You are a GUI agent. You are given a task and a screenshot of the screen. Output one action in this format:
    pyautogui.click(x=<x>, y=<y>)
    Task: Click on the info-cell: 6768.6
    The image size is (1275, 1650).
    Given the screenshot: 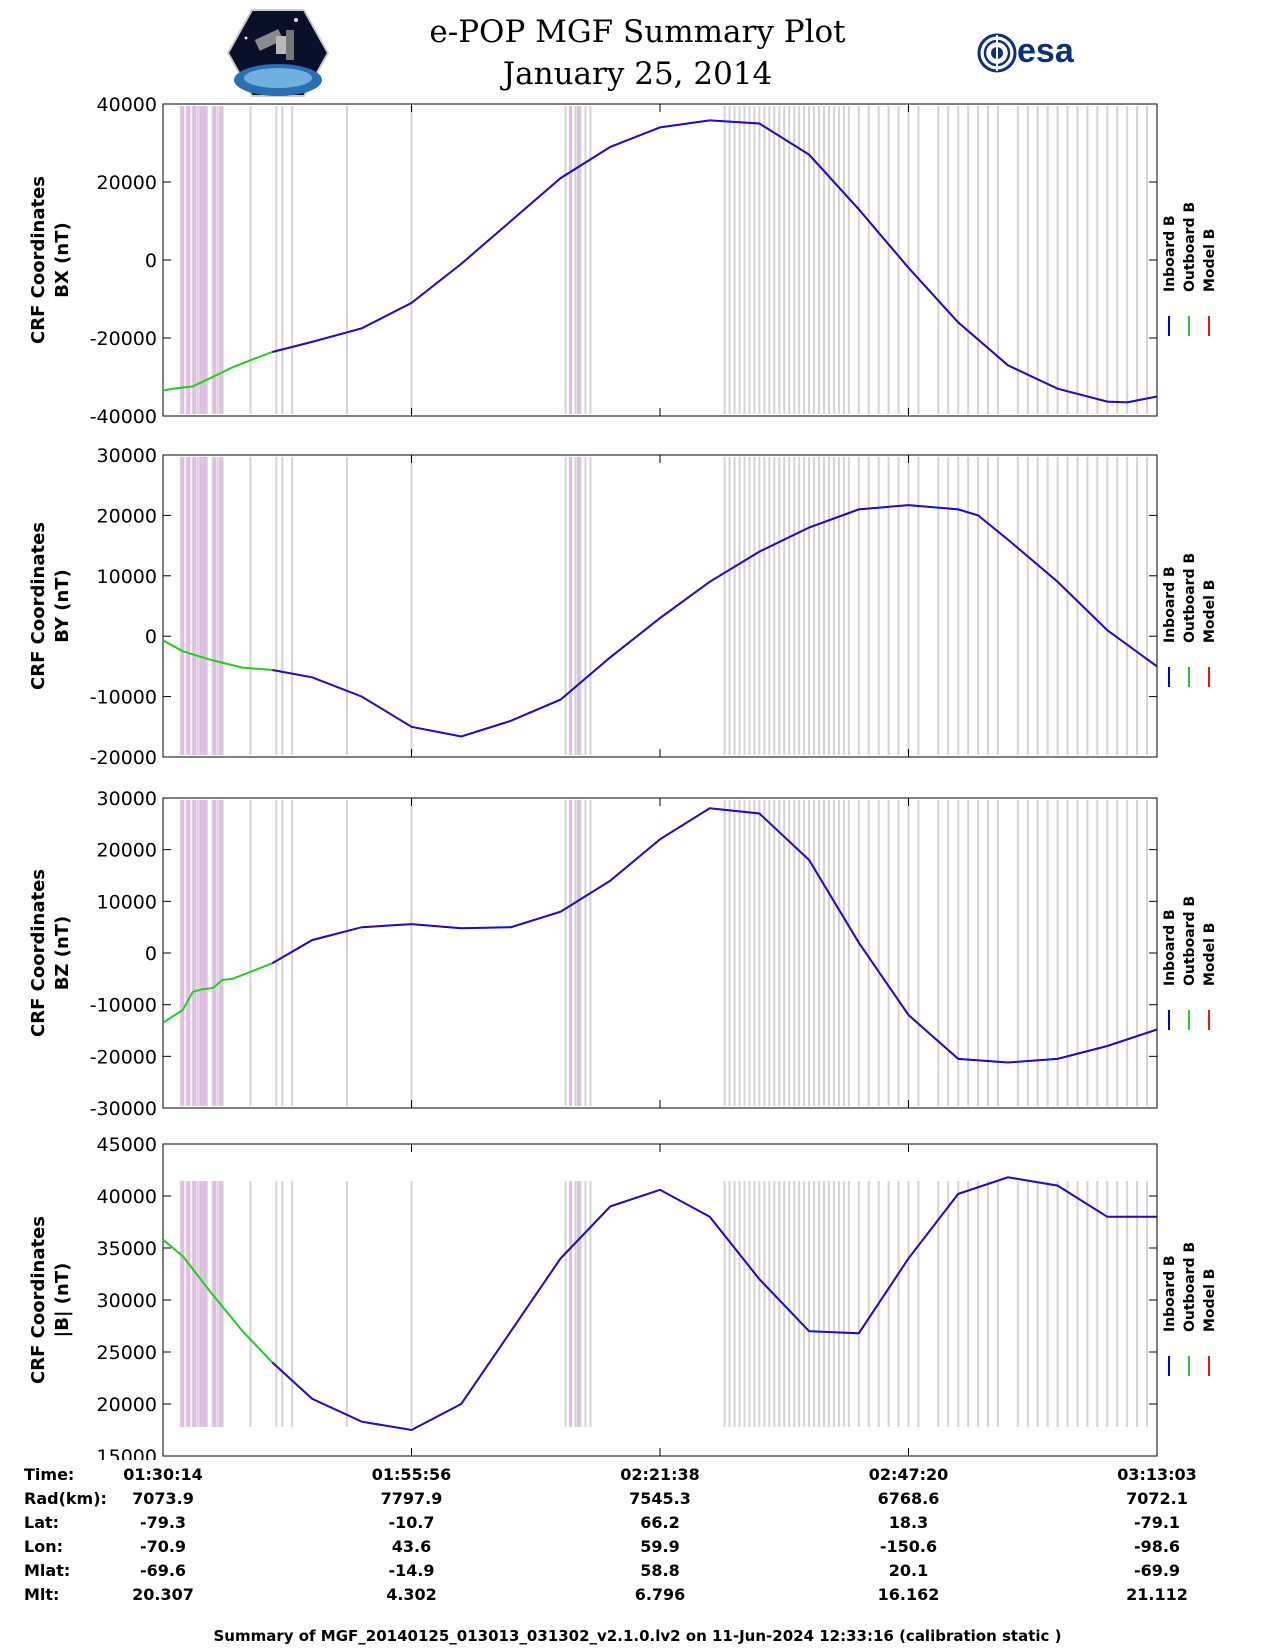 What is the action you would take?
    pyautogui.click(x=908, y=1498)
    